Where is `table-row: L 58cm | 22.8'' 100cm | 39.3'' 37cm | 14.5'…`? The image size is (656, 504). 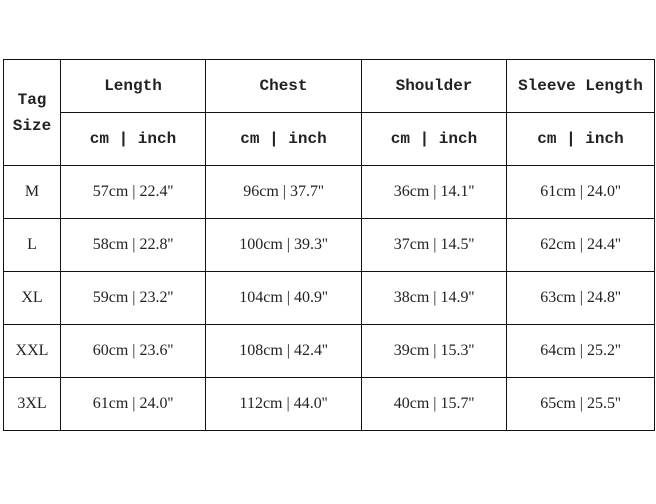 table-row: L 58cm | 22.8'' 100cm | 39.3'' 37cm | 14.5'… is located at coordinates (329, 245).